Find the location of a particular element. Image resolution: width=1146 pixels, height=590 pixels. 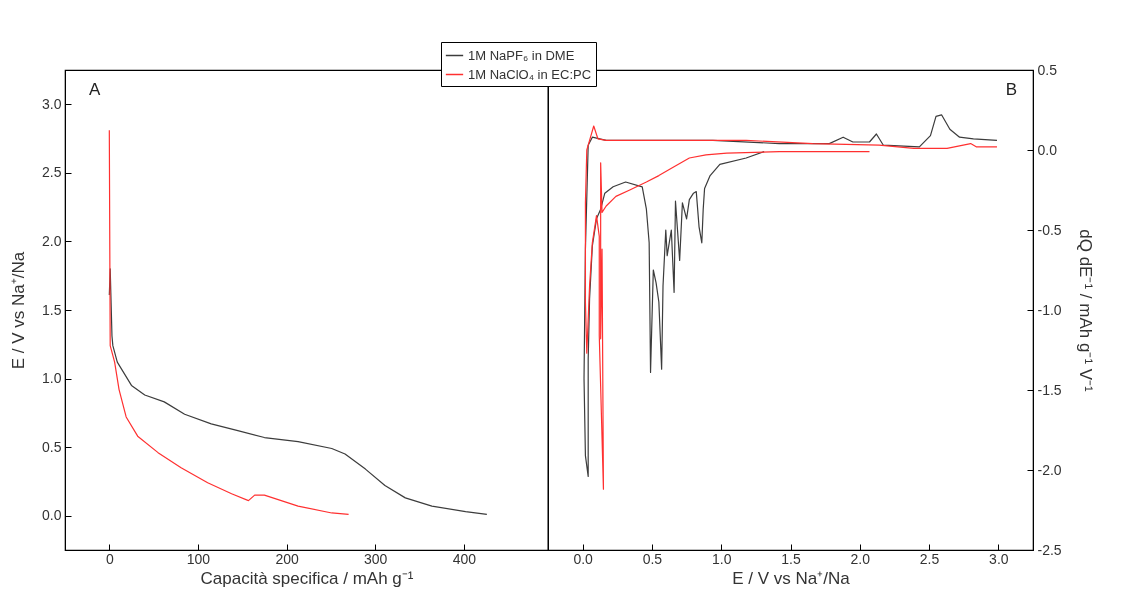

x-tick-label: 1.0 is located at coordinates (721, 558).